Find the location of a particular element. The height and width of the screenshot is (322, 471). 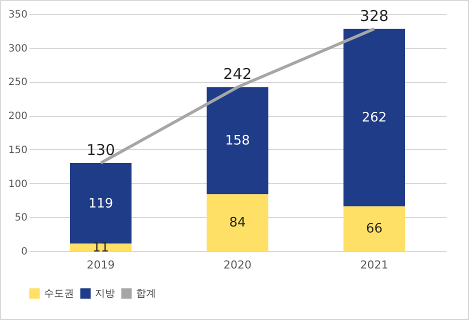

y-tick-label: 250 is located at coordinates (18, 82).